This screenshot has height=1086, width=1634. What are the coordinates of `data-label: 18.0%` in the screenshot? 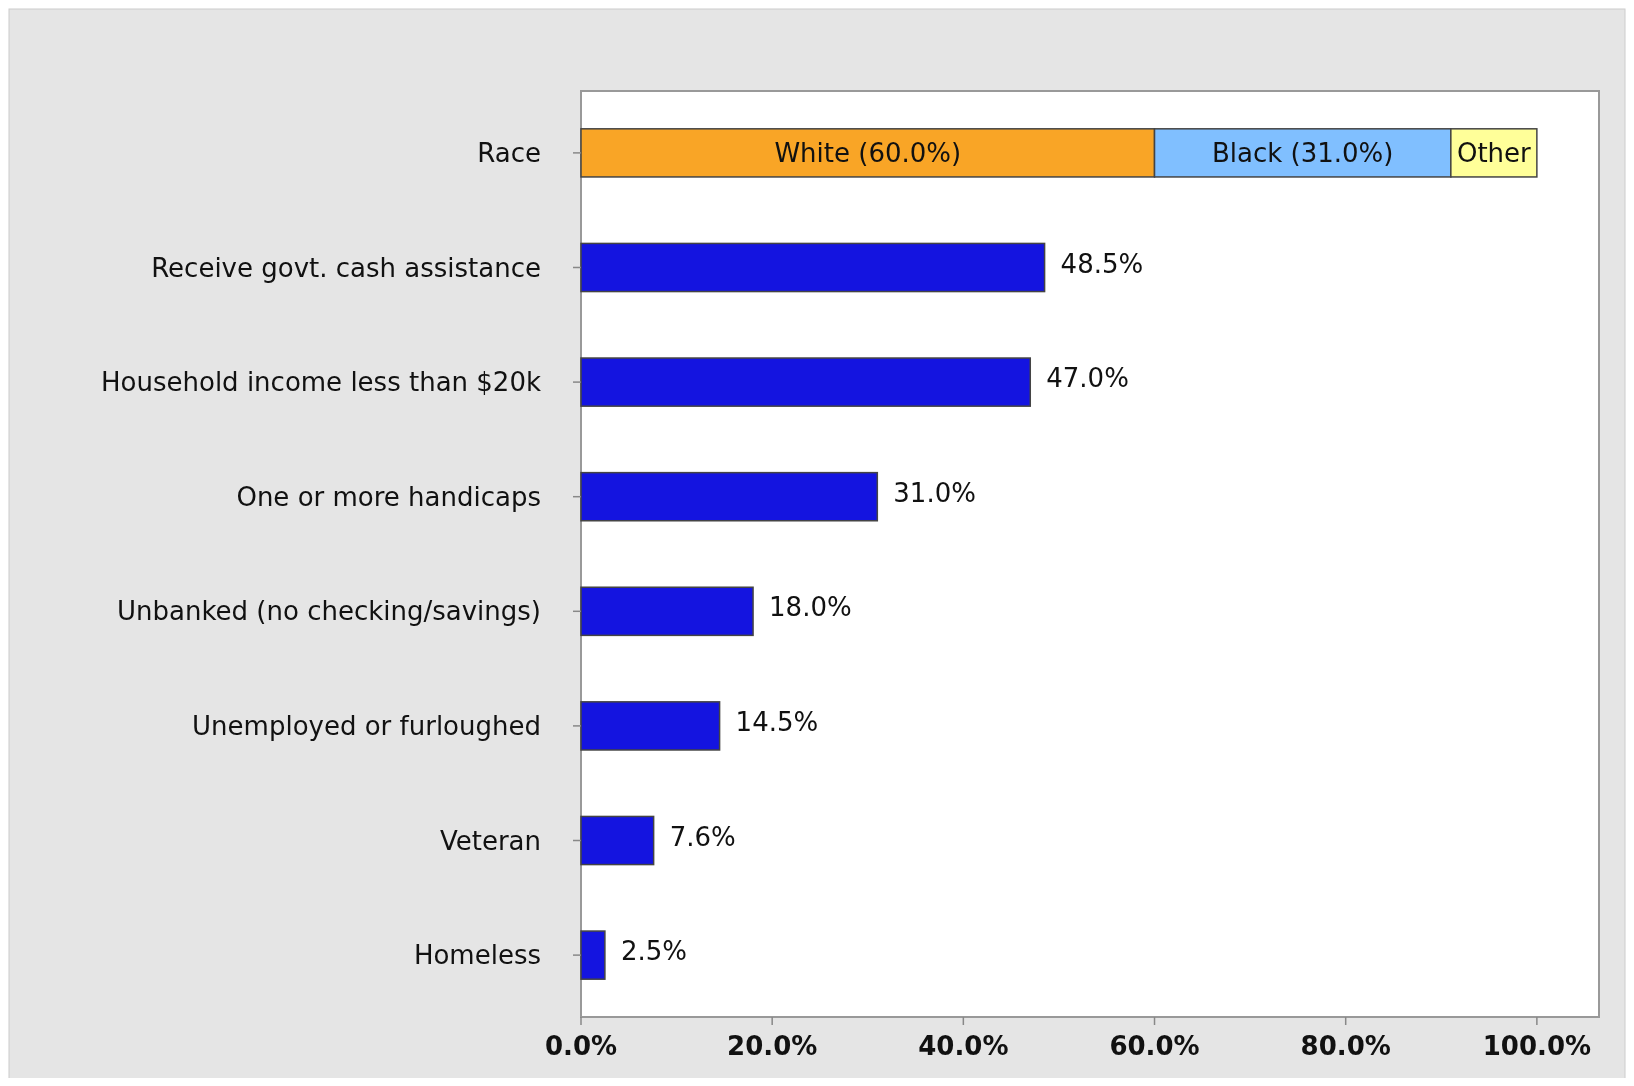 It's located at (810, 607).